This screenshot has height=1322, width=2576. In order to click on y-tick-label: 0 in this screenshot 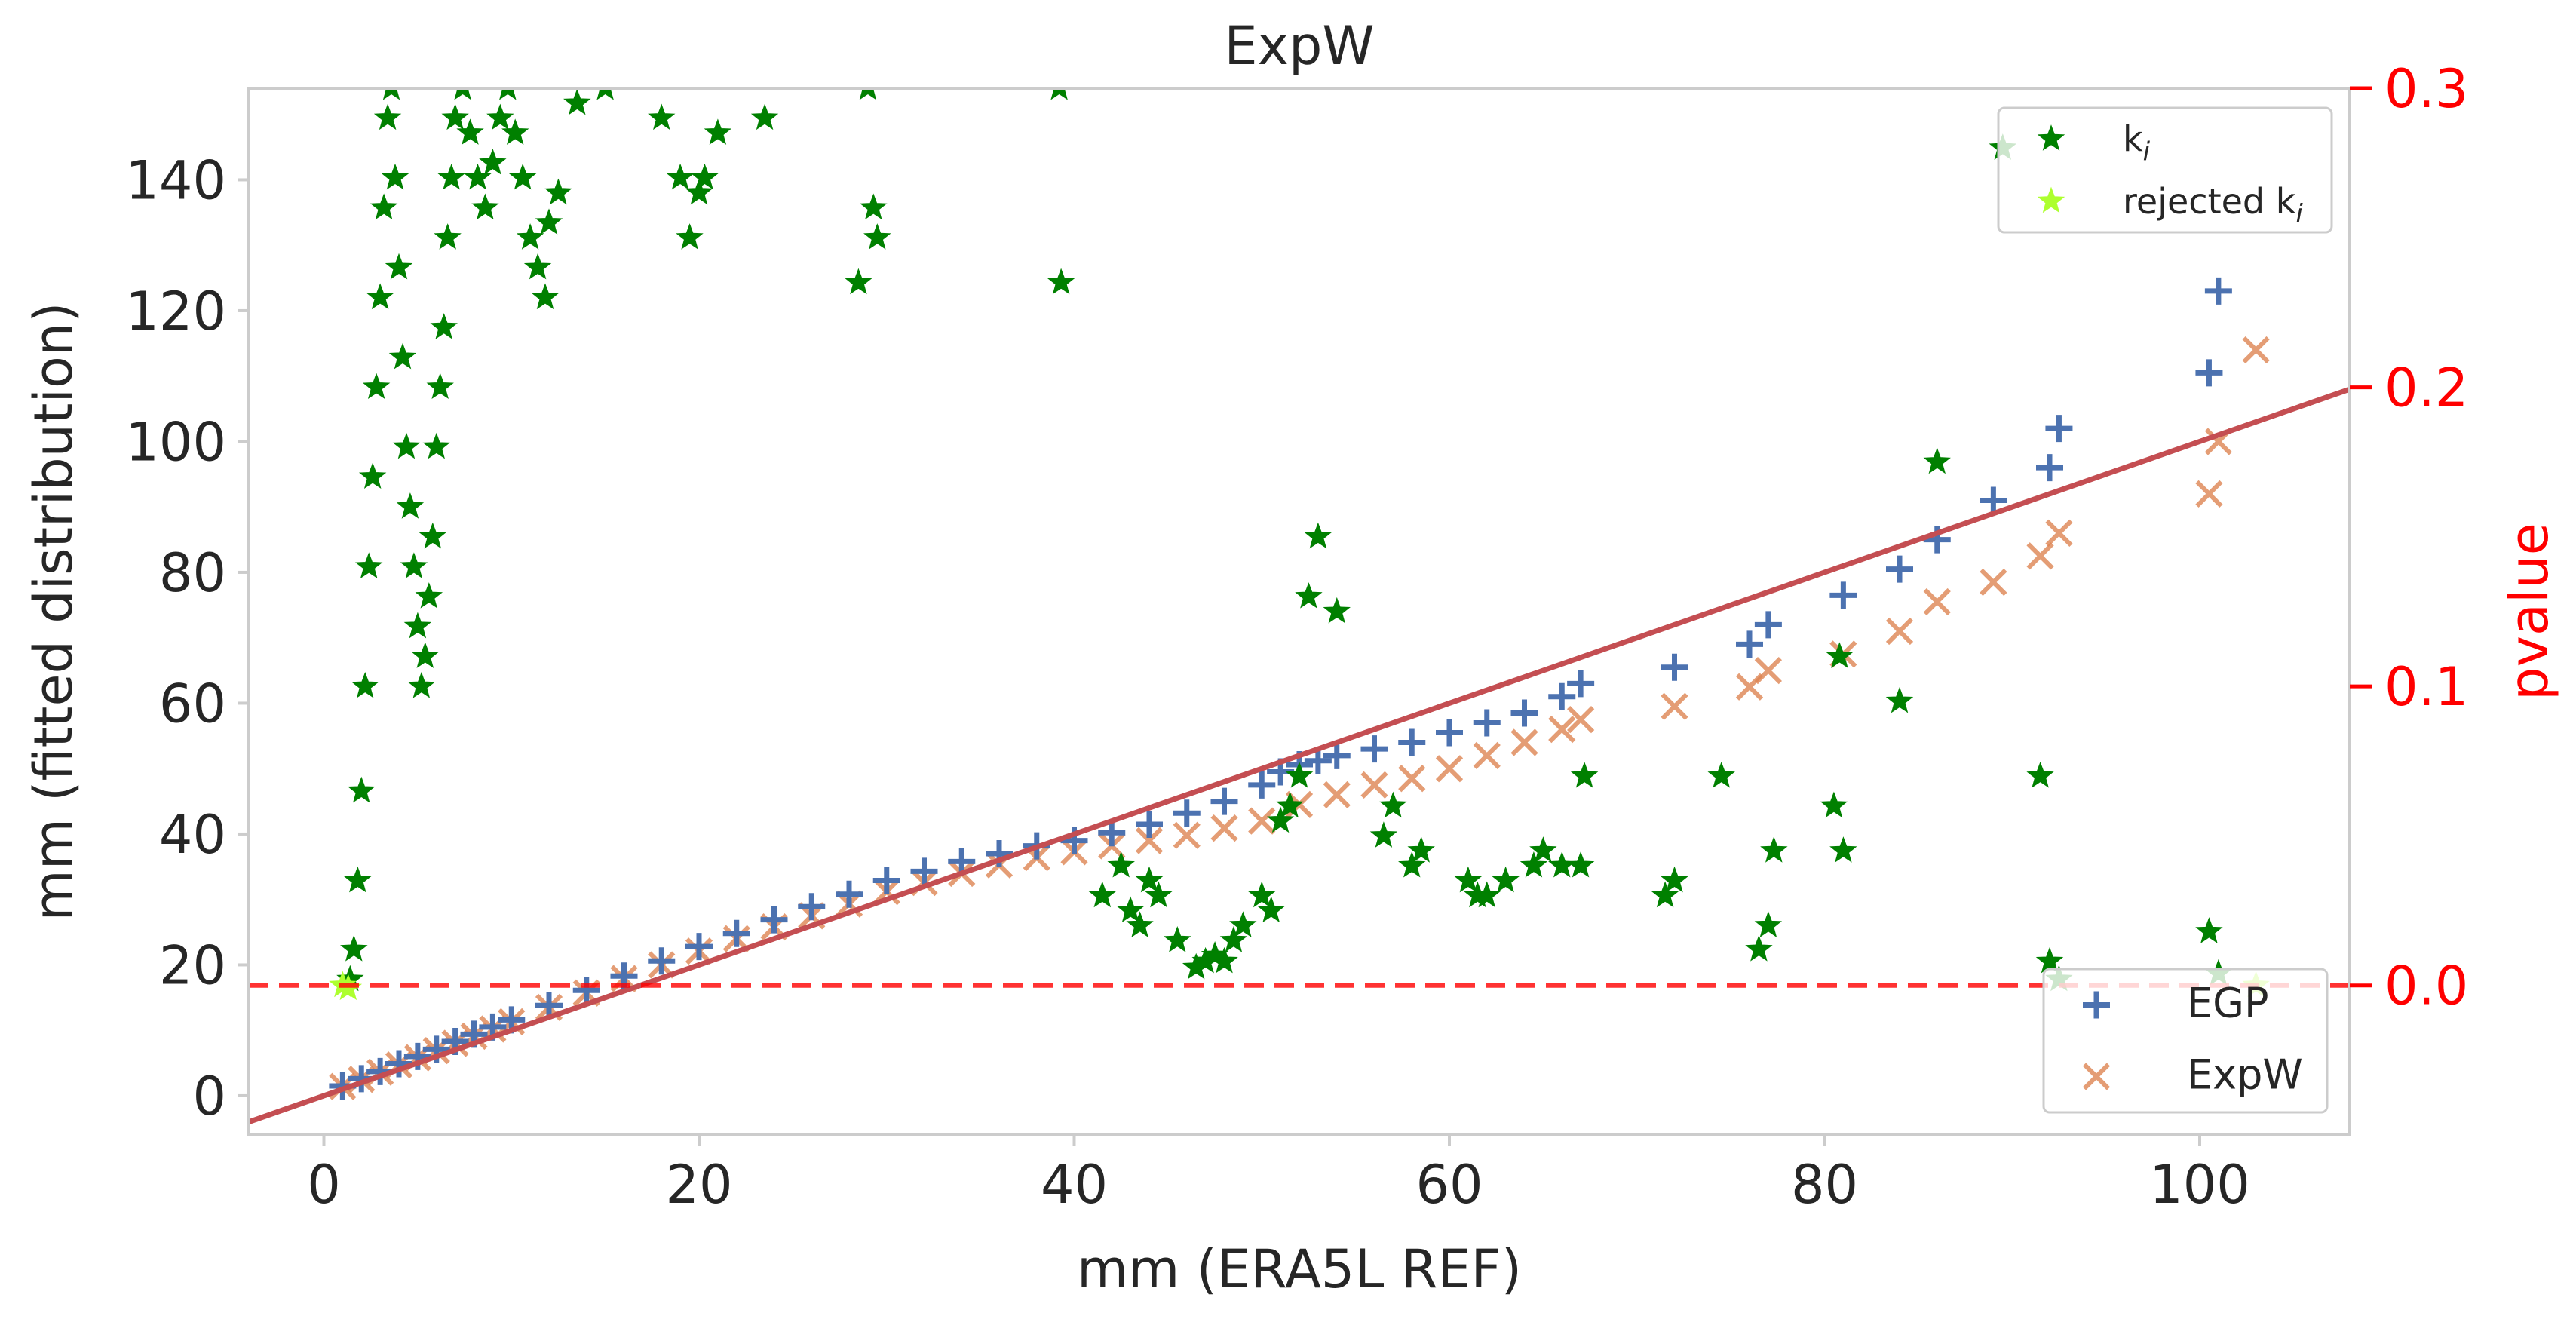, I will do `click(209, 1096)`.